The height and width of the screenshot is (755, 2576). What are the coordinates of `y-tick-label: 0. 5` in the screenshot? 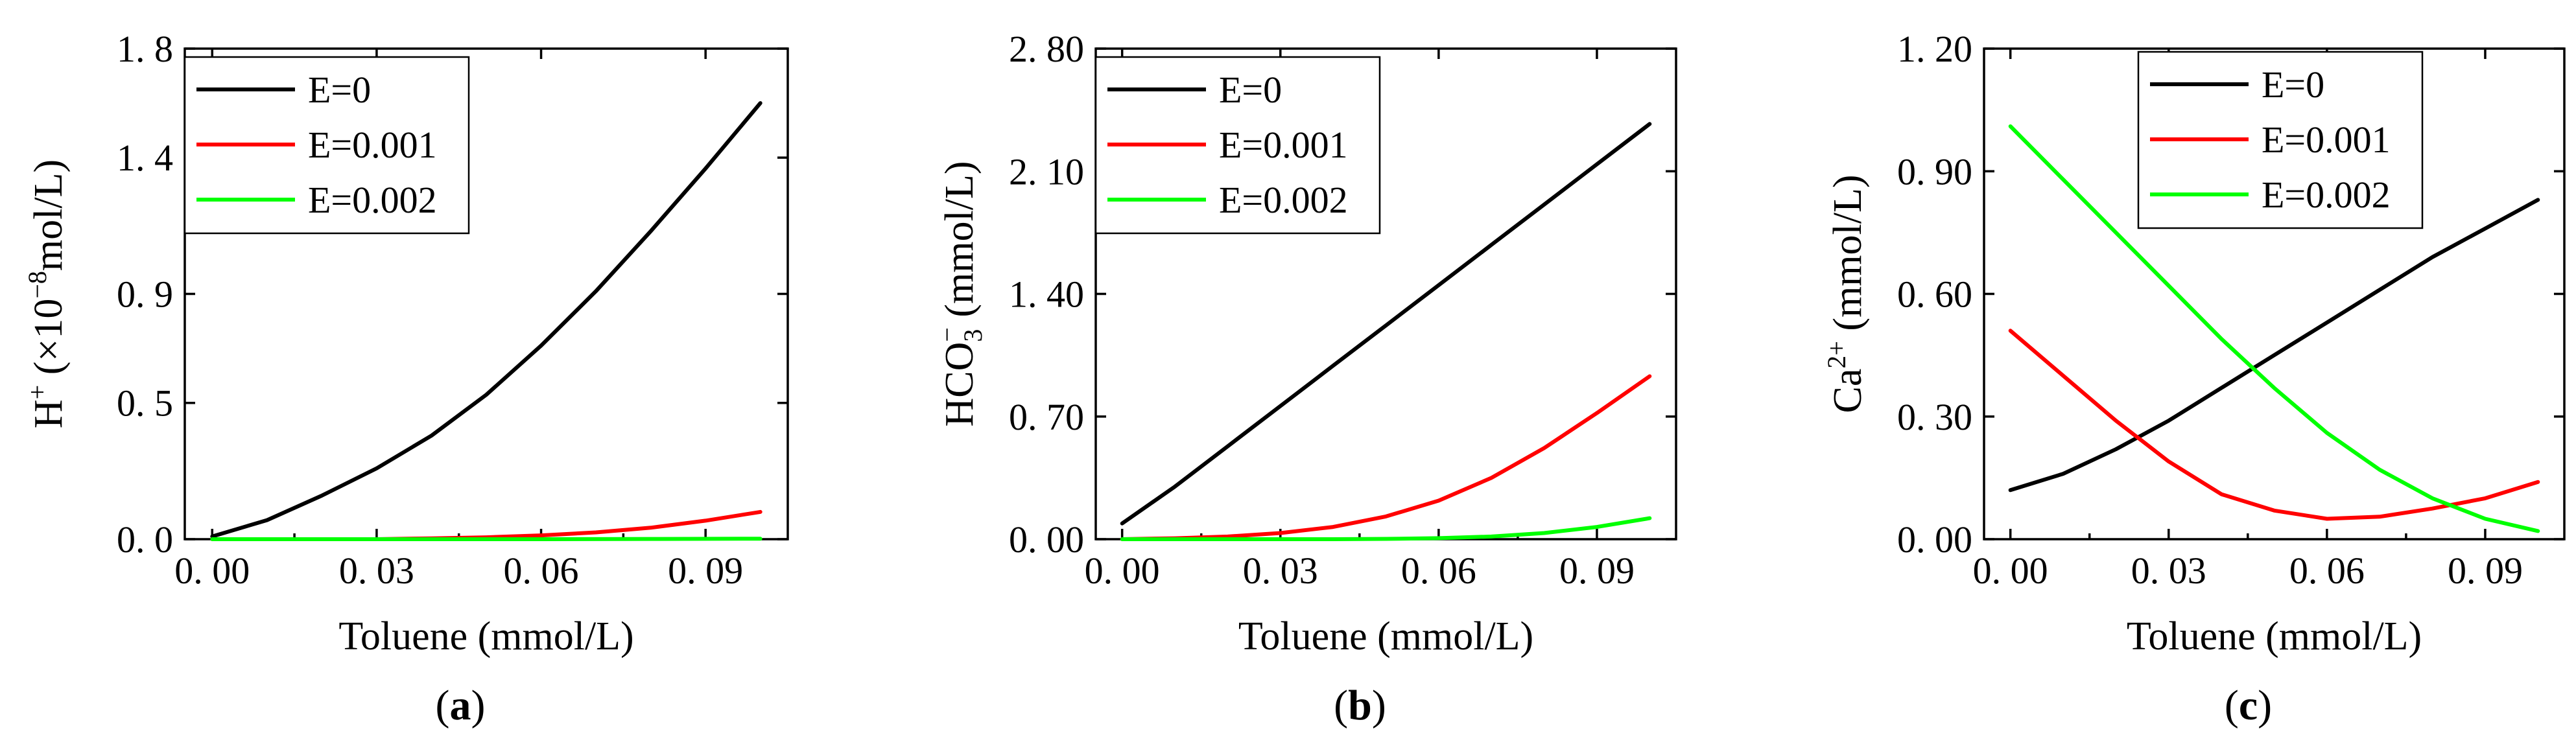 It's located at (145, 403).